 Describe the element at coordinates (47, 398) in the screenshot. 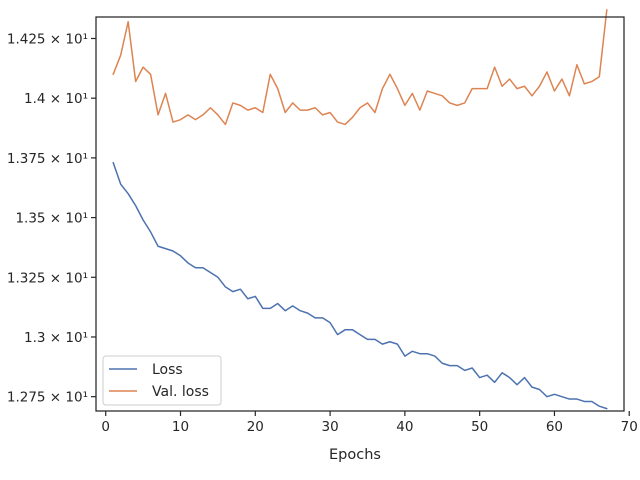

I see `y-tick-label-0: 1.275 × 10¹` at that location.